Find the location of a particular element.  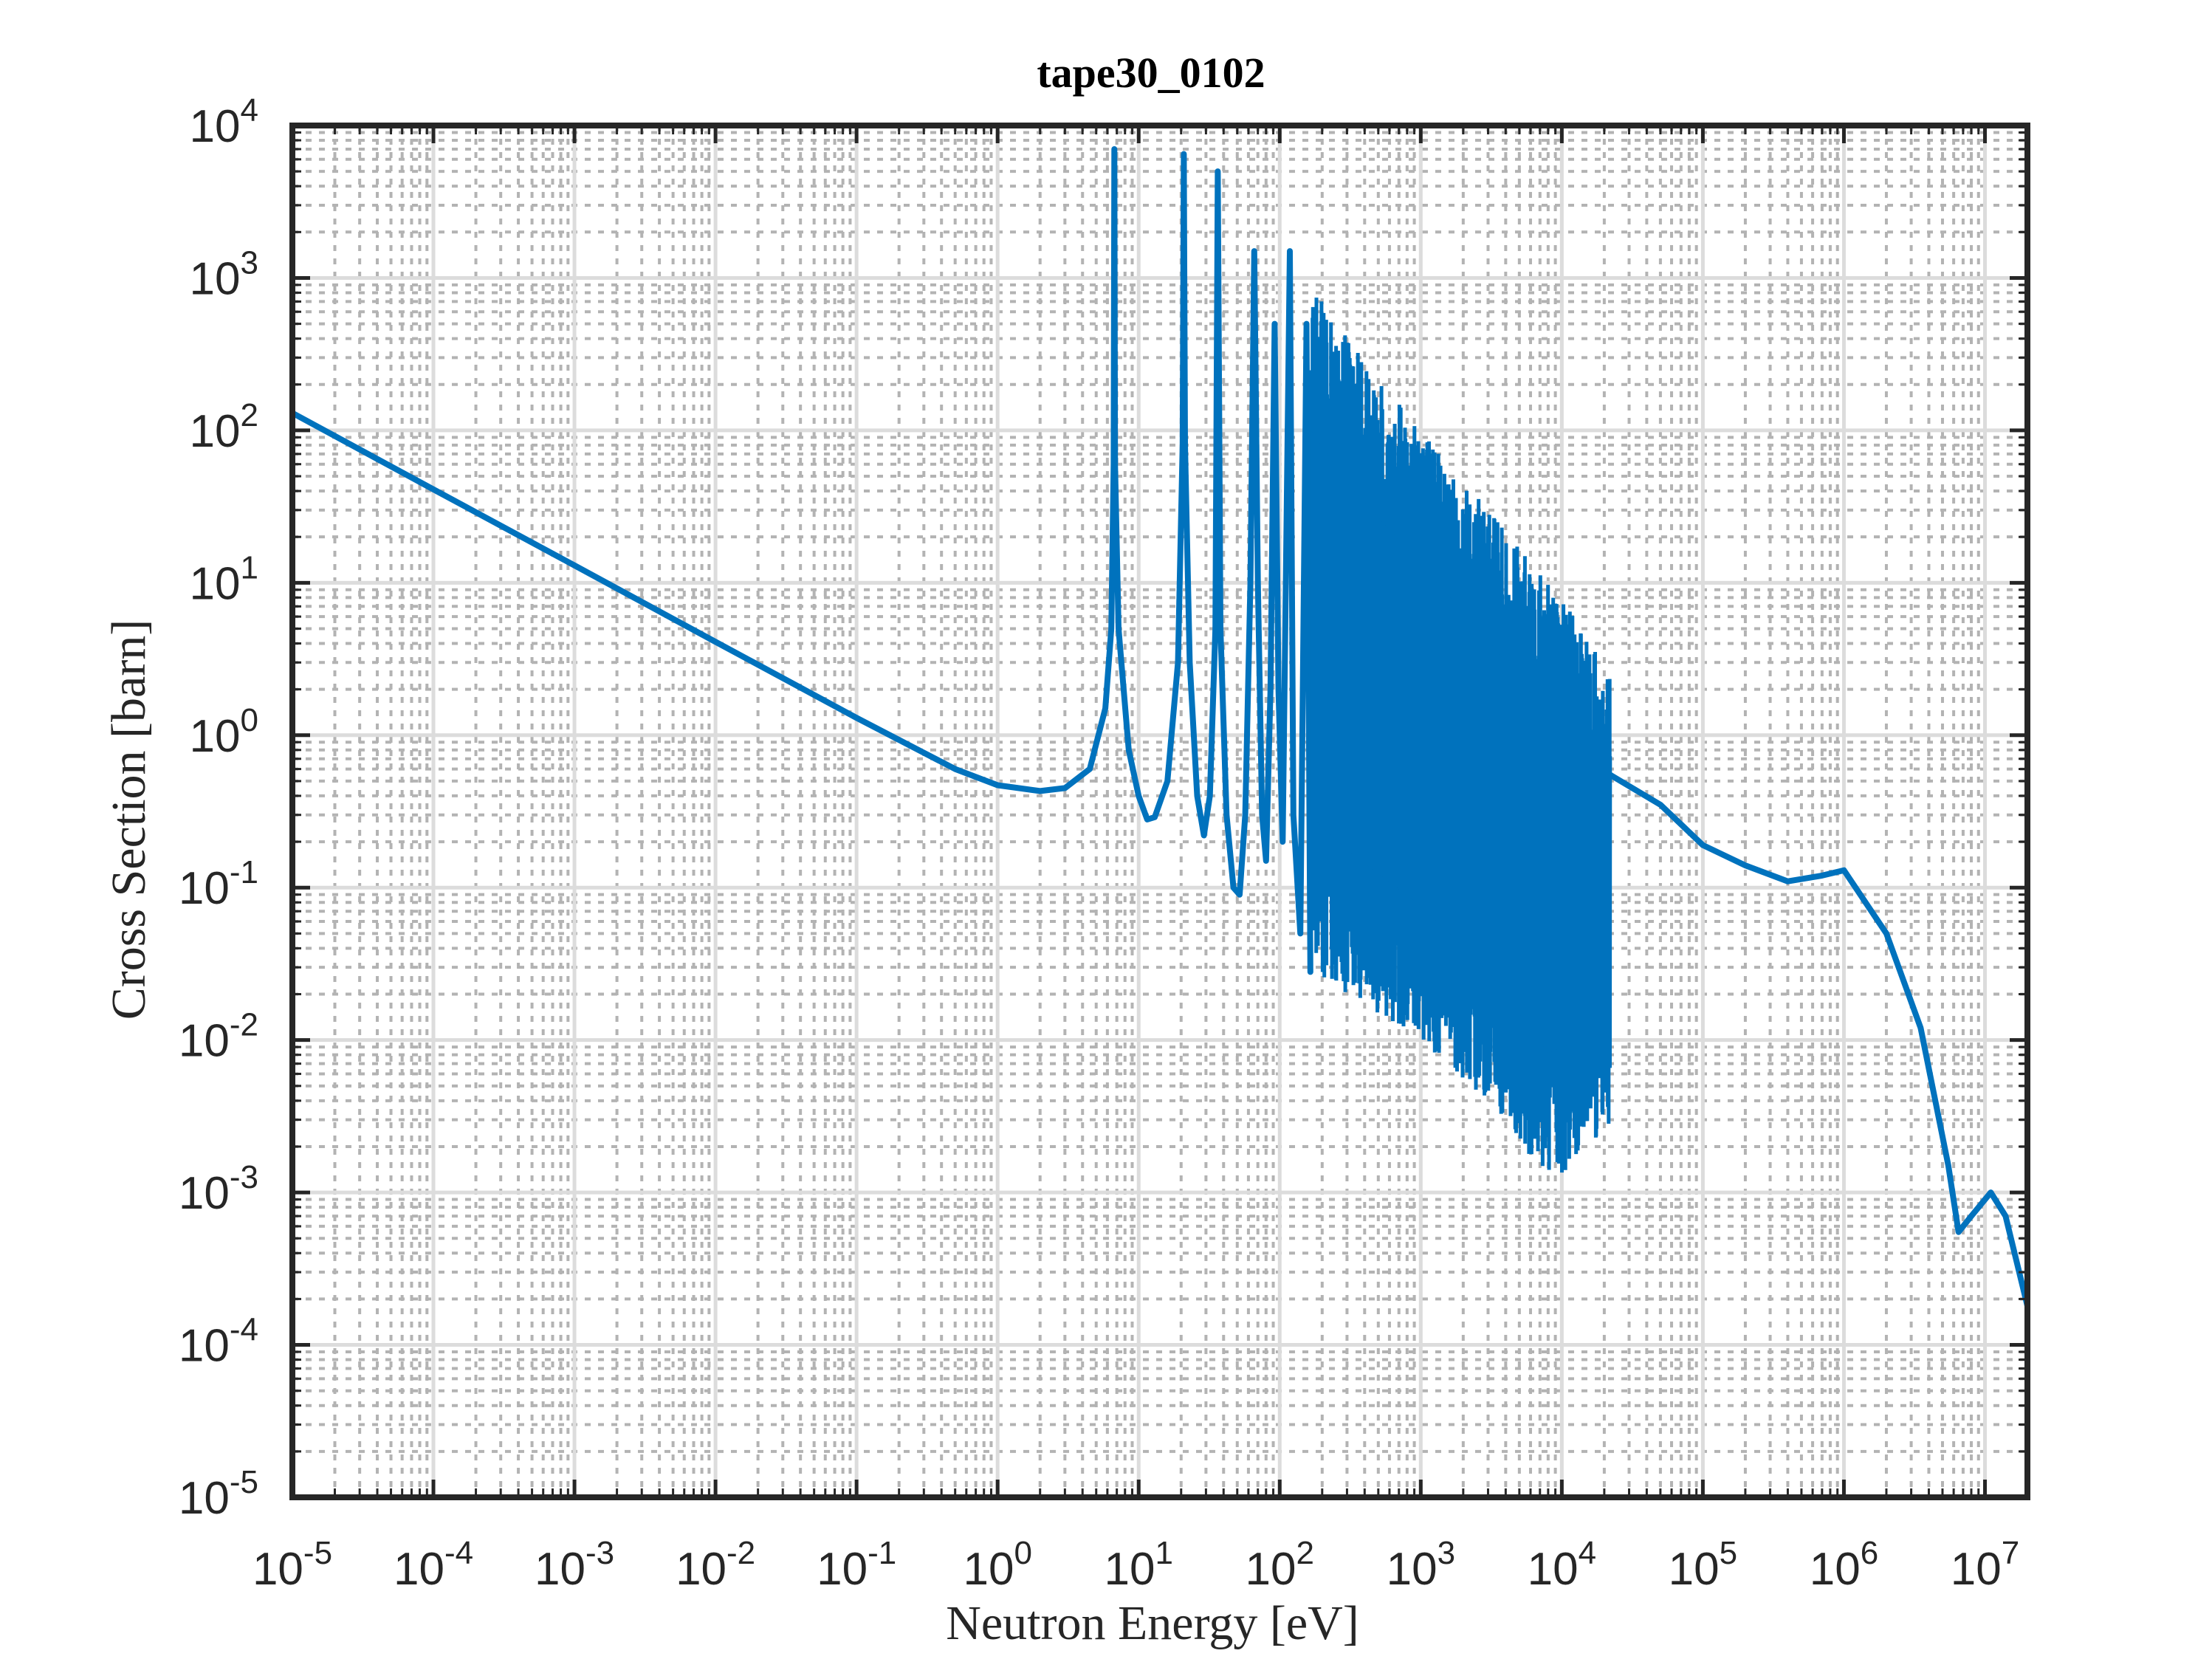

x-tick-label: 10² is located at coordinates (1280, 1565).